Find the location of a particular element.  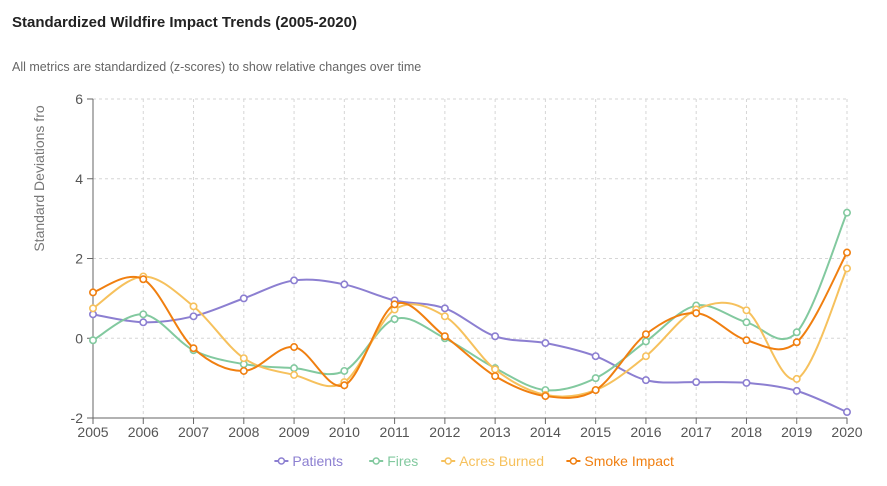

legend: Patients Fires Acres Burned Smoke Impact is located at coordinates (474, 461).